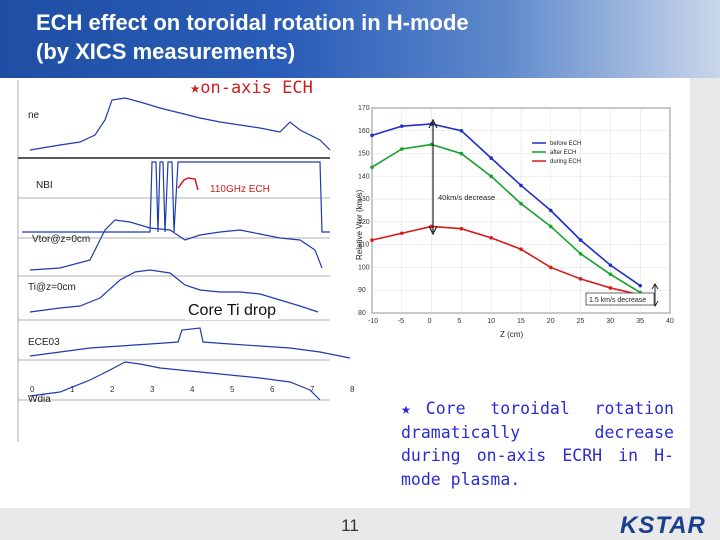 This screenshot has width=720, height=540. What do you see at coordinates (565, 144) in the screenshot?
I see `legend-before: before ECH` at bounding box center [565, 144].